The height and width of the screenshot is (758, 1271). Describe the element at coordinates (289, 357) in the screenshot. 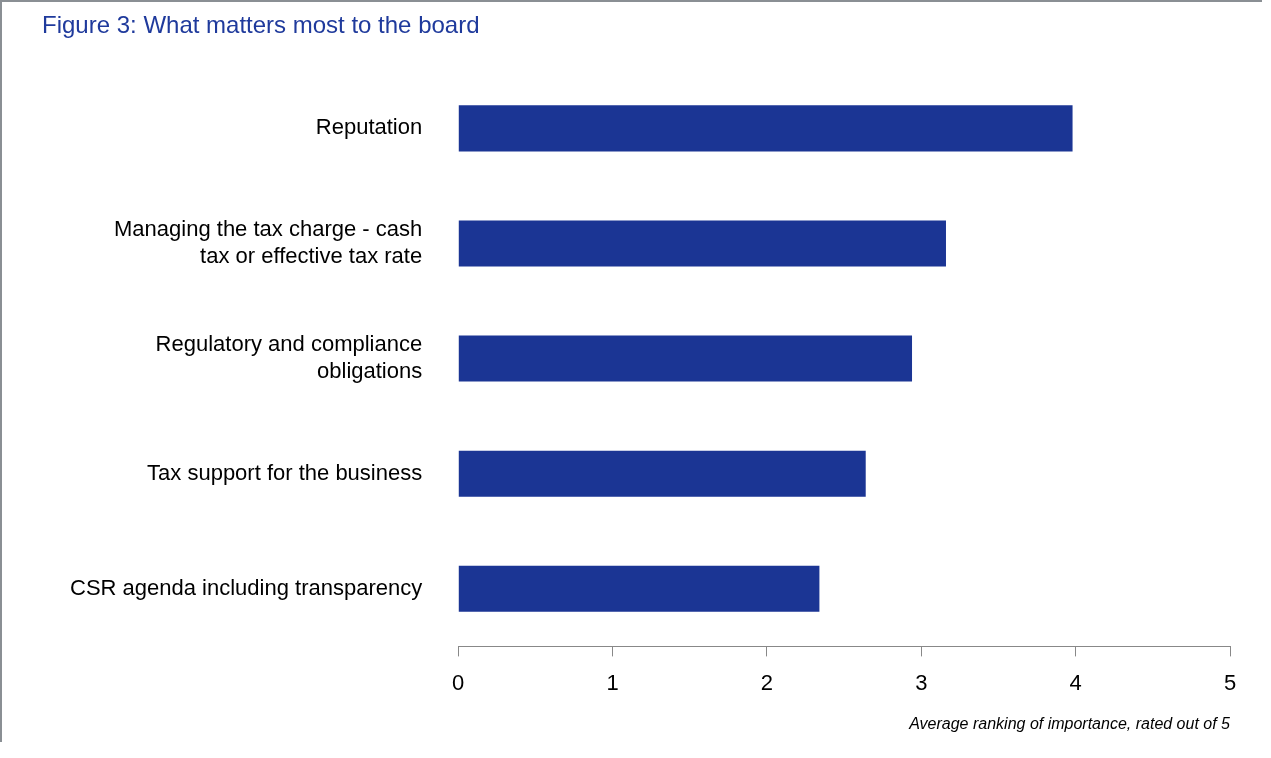

I see `y-tick-label: Regulatory and compliance obligations` at that location.